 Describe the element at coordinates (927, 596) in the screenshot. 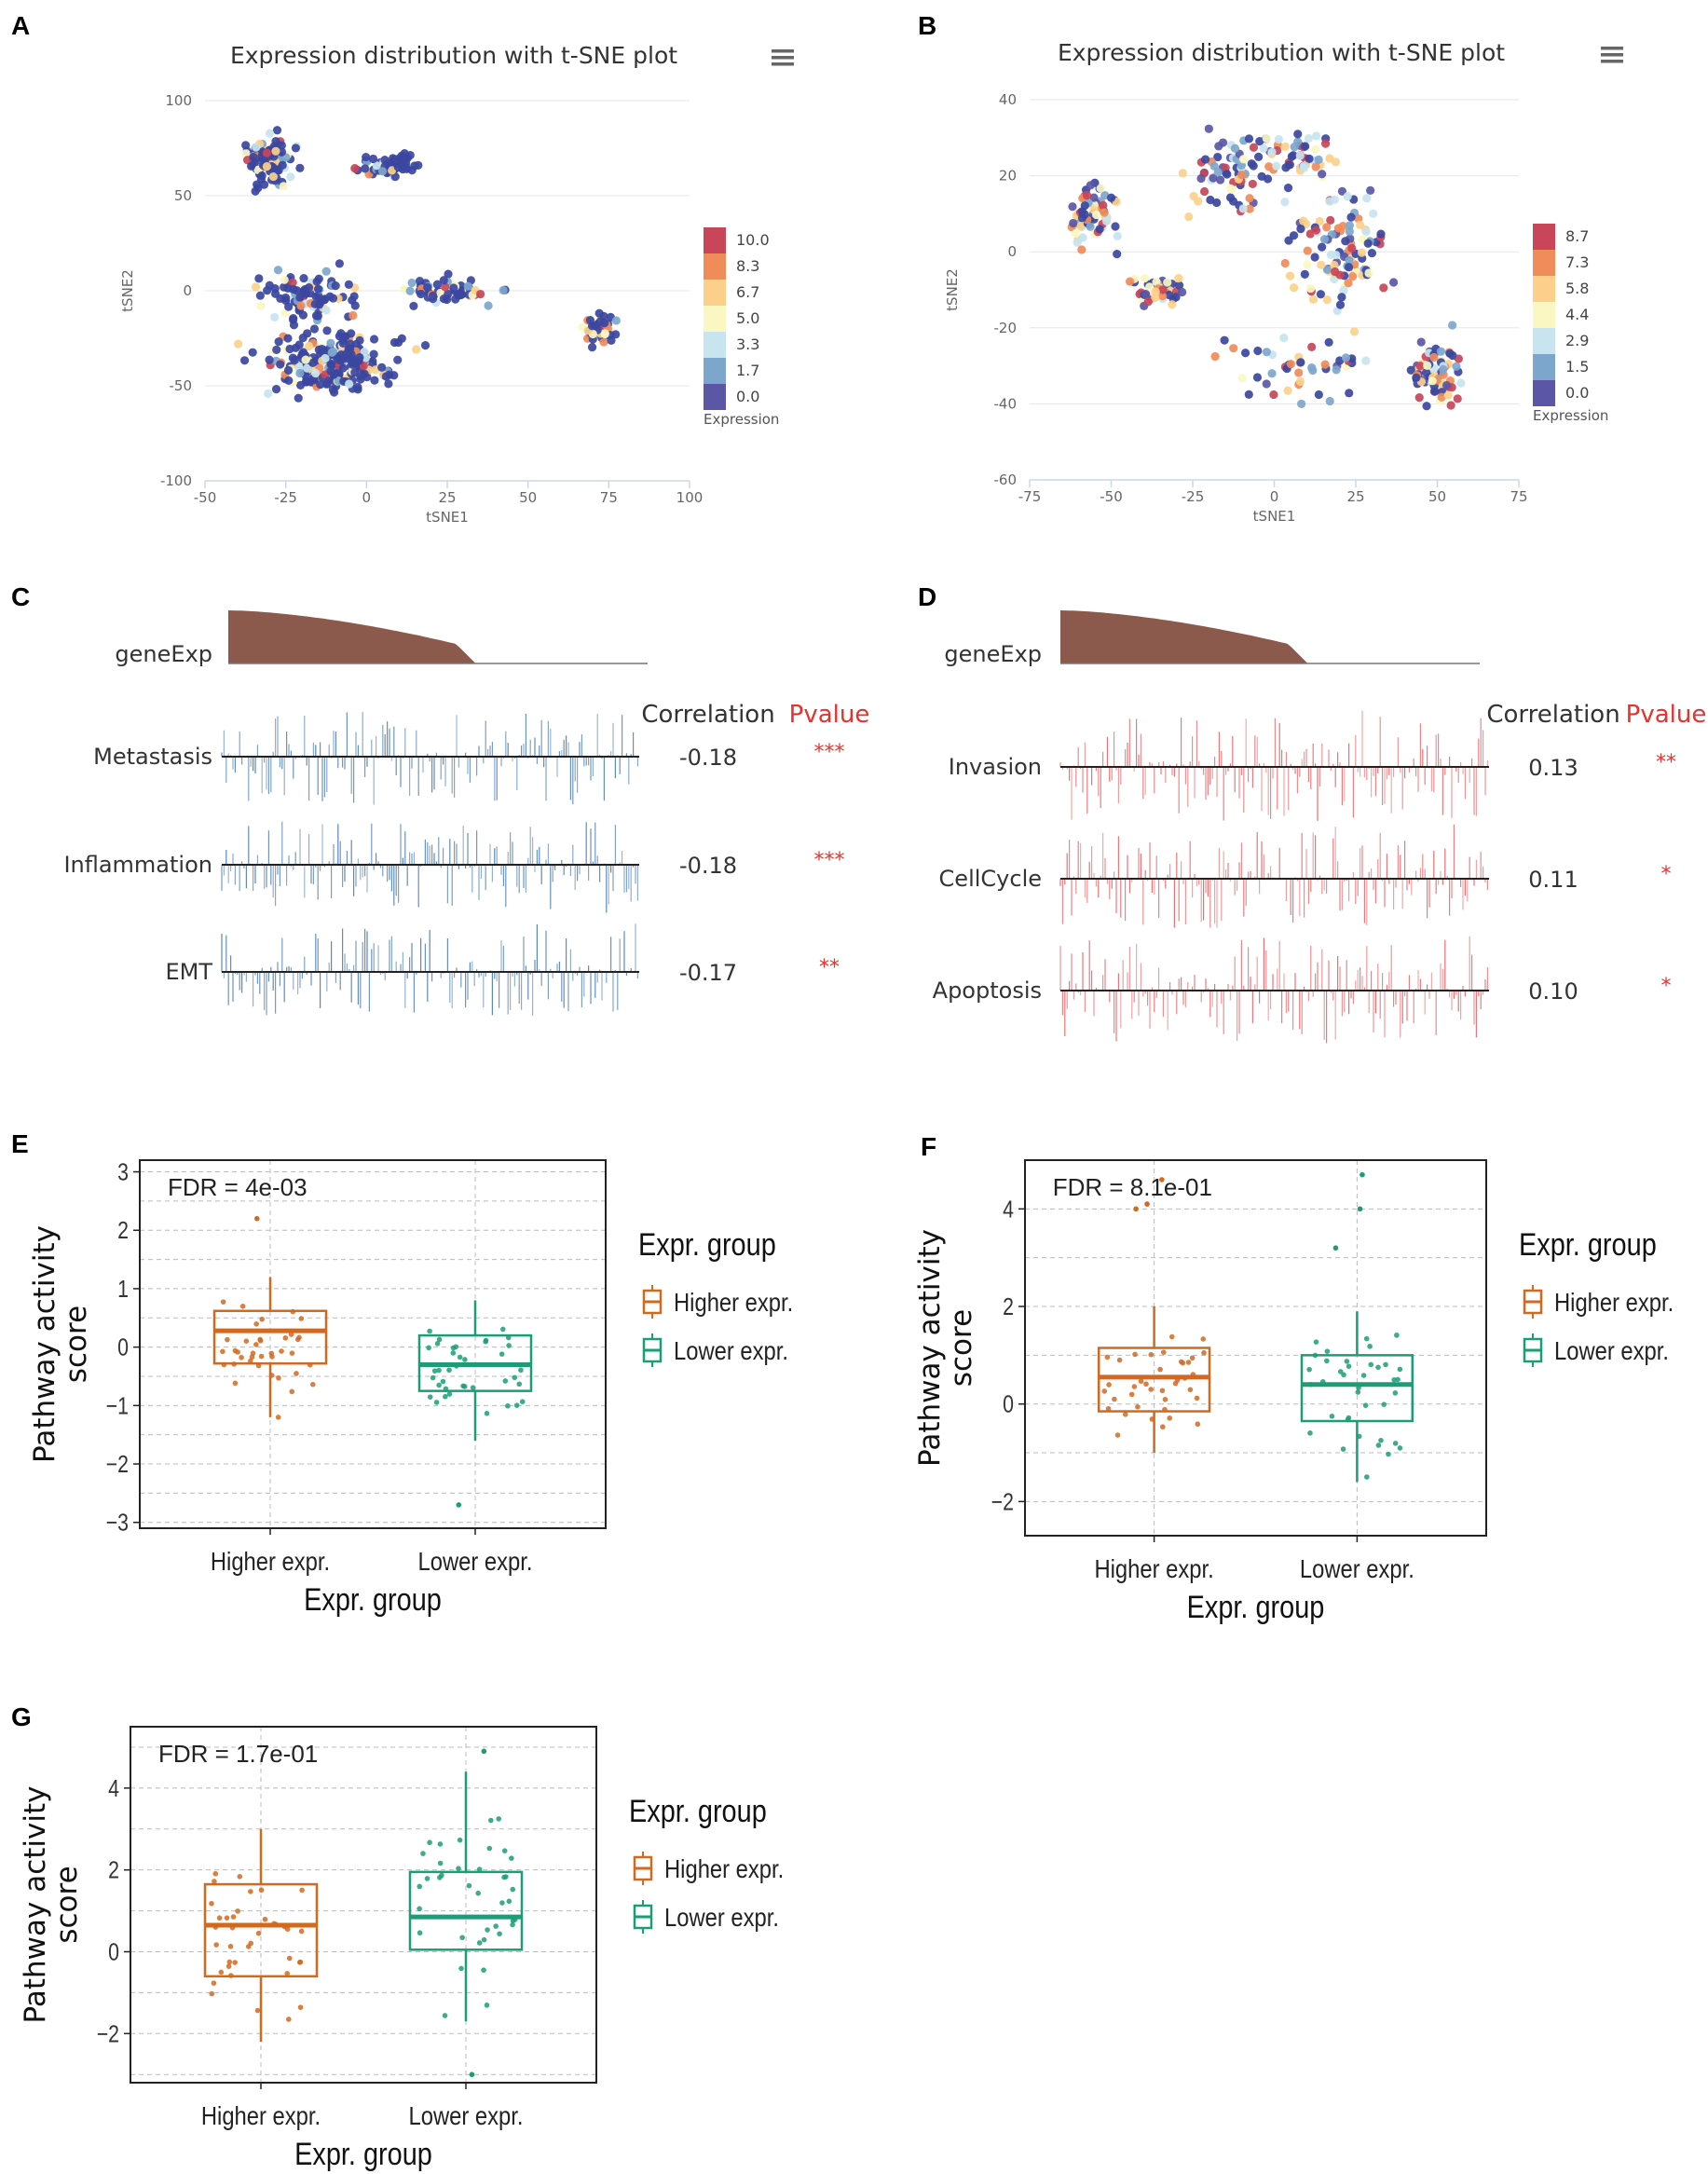

I see `panel-label-d: D` at that location.